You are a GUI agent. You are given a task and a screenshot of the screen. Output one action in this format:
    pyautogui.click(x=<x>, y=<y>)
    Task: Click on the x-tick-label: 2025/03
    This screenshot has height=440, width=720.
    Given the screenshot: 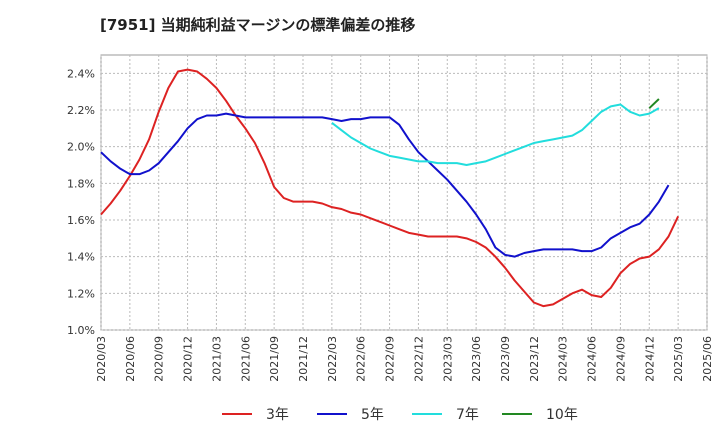 What is the action you would take?
    pyautogui.click(x=678, y=359)
    